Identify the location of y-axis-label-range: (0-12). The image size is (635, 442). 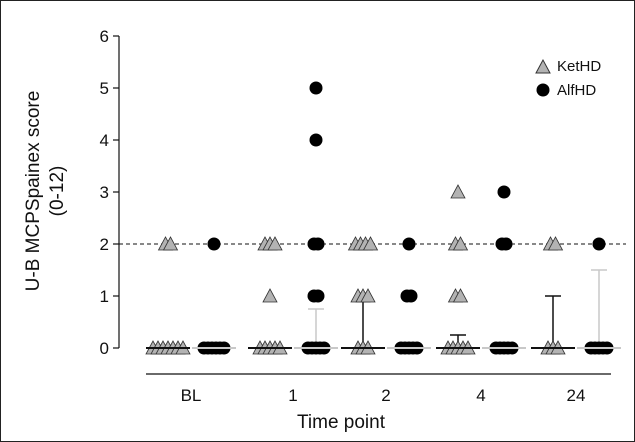
(57, 191).